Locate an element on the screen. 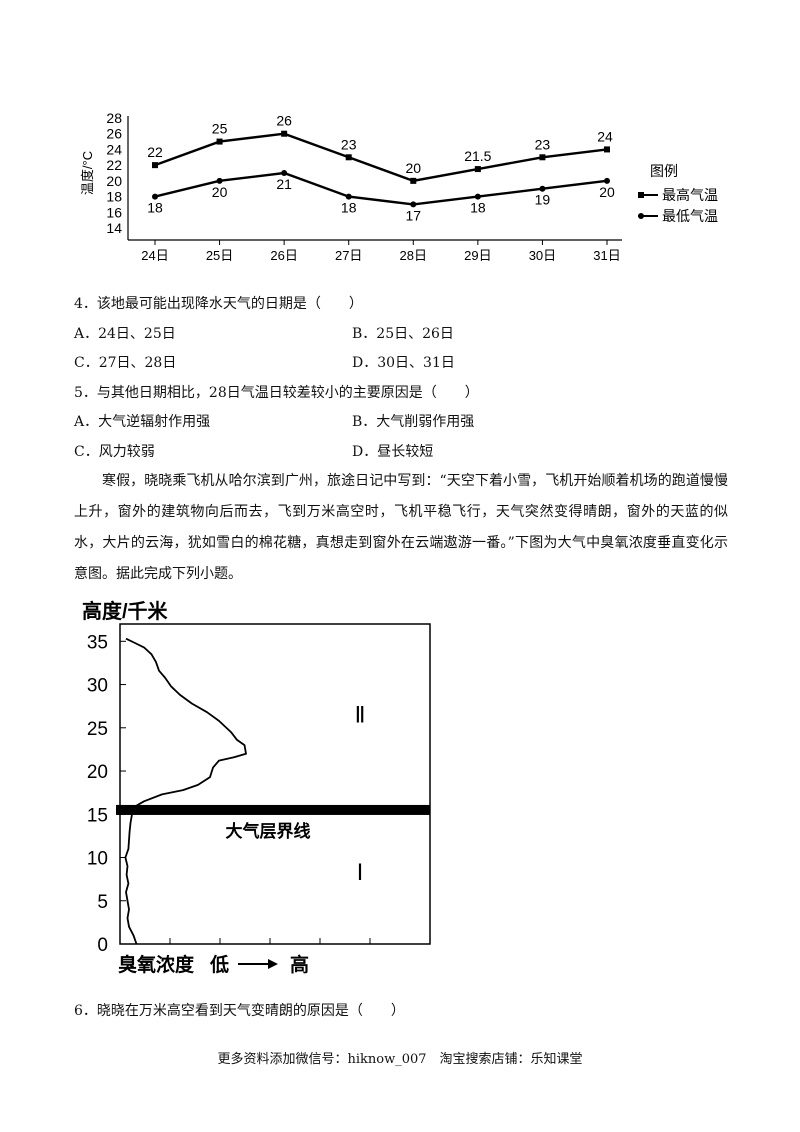  y-tick-label: 16 is located at coordinates (114, 212).